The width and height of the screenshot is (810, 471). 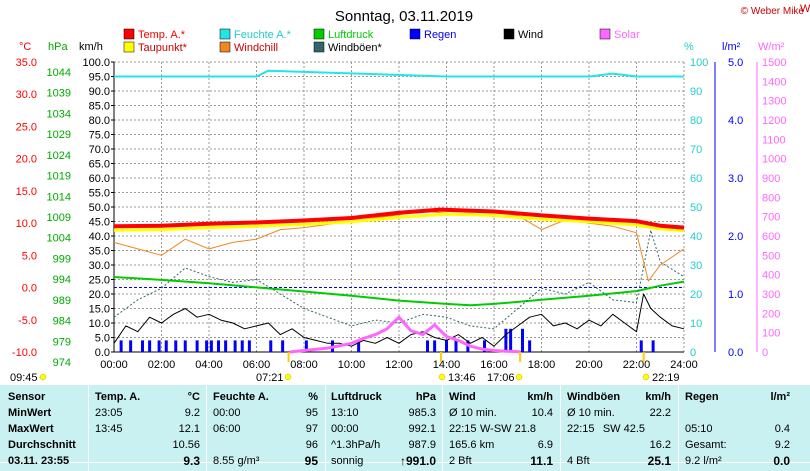 What do you see at coordinates (771, 218) in the screenshot?
I see `tick-solar: 700` at bounding box center [771, 218].